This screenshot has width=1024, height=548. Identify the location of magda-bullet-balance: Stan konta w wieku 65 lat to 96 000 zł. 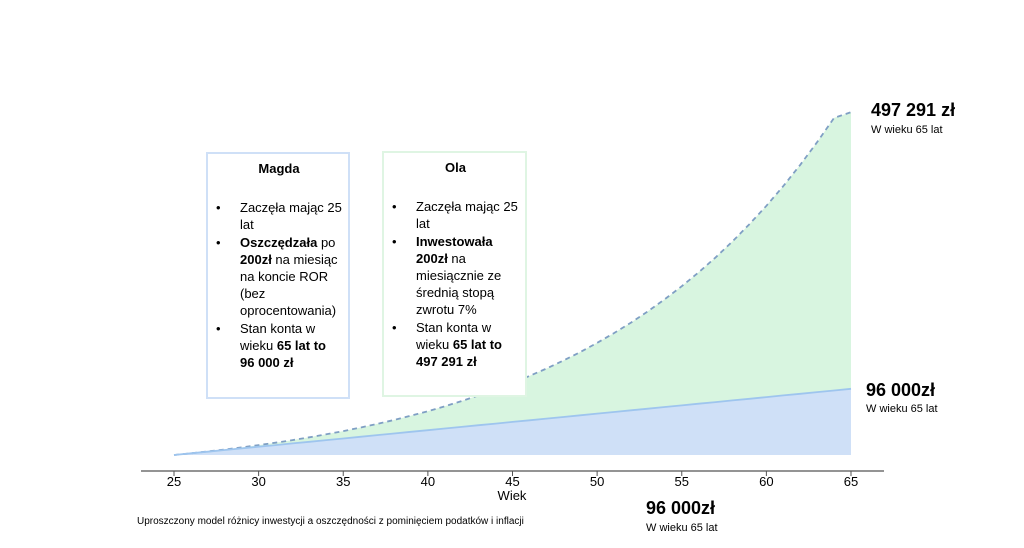
(279, 346).